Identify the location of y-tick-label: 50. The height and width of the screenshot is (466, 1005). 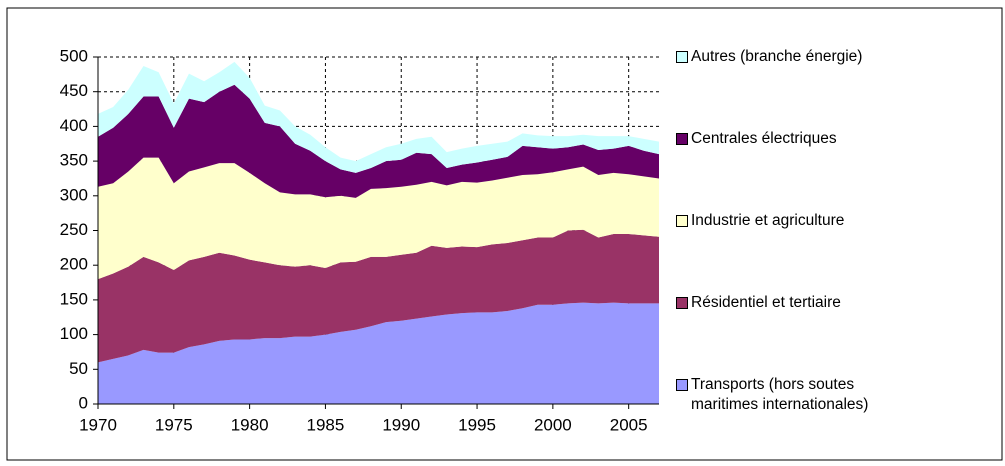
(78, 368).